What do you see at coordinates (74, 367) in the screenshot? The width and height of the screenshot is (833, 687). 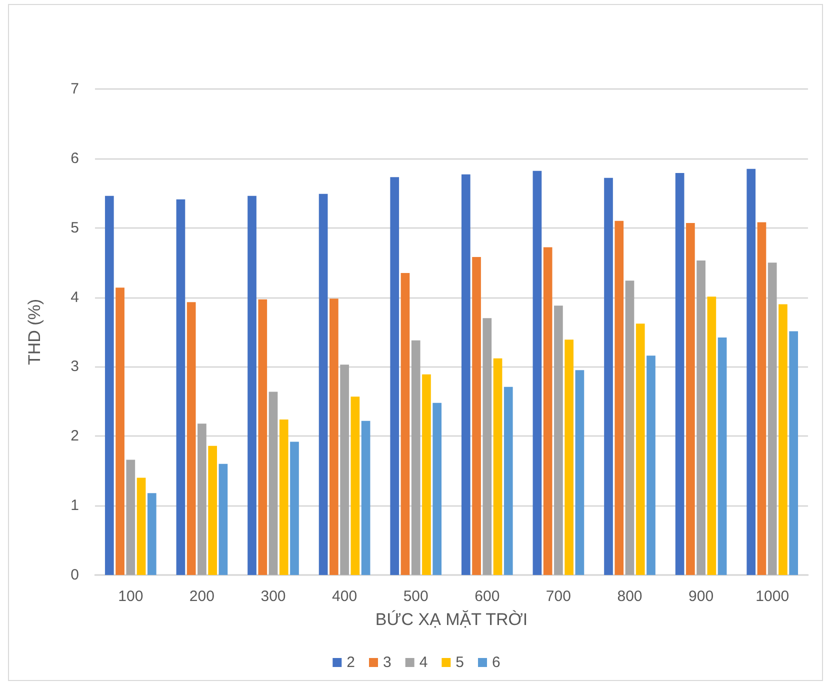 I see `y-tick-label: 3` at bounding box center [74, 367].